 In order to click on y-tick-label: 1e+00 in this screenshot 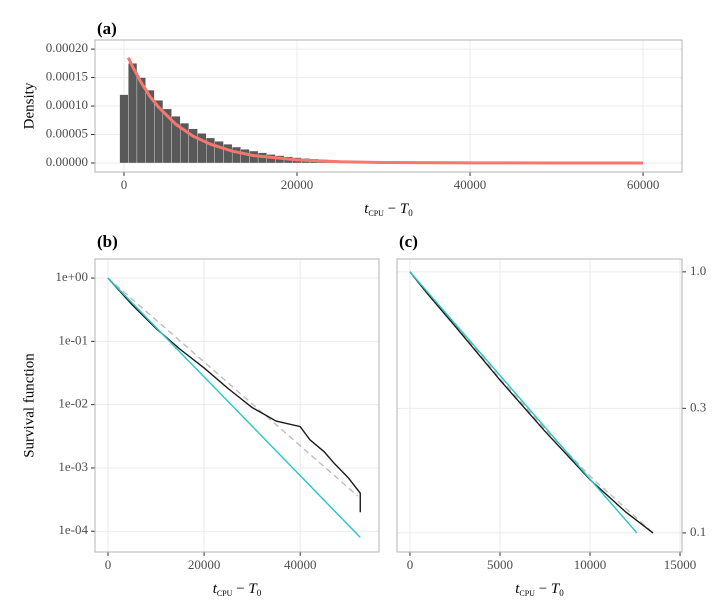, I will do `click(71, 276)`.